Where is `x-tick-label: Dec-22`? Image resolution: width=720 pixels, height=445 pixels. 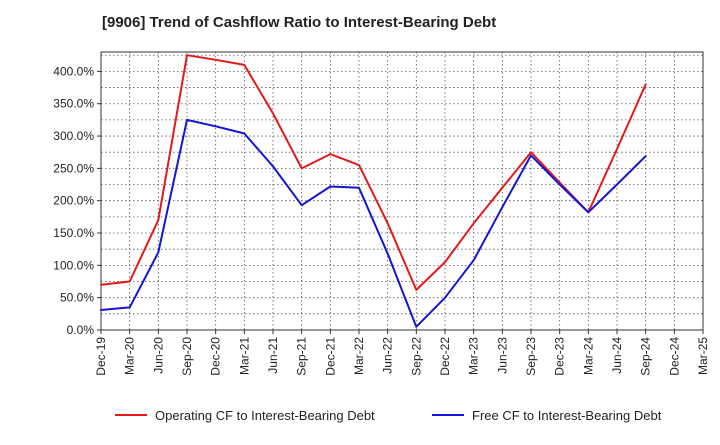
x-tick-label: Dec-22 is located at coordinates (445, 356).